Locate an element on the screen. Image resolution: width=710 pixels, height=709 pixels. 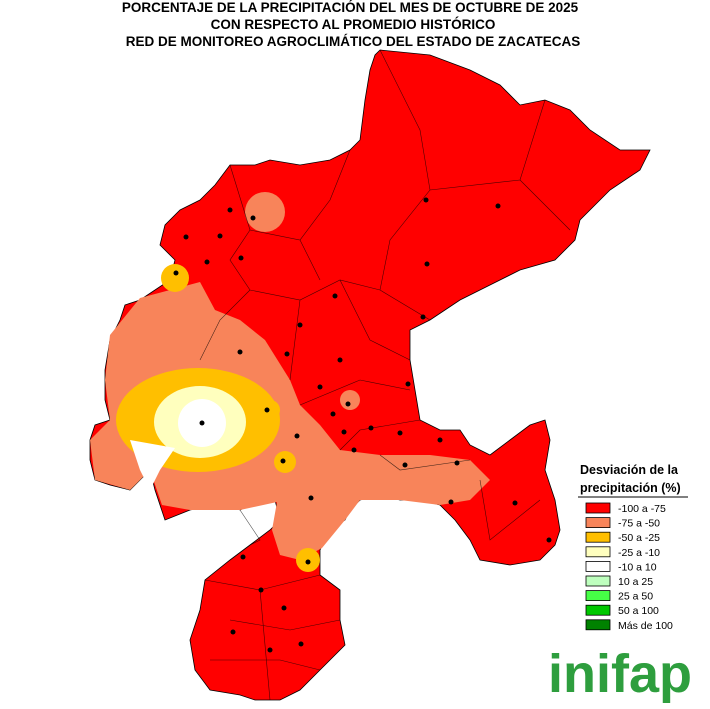
legend-title: Desviación de la is located at coordinates (629, 470).